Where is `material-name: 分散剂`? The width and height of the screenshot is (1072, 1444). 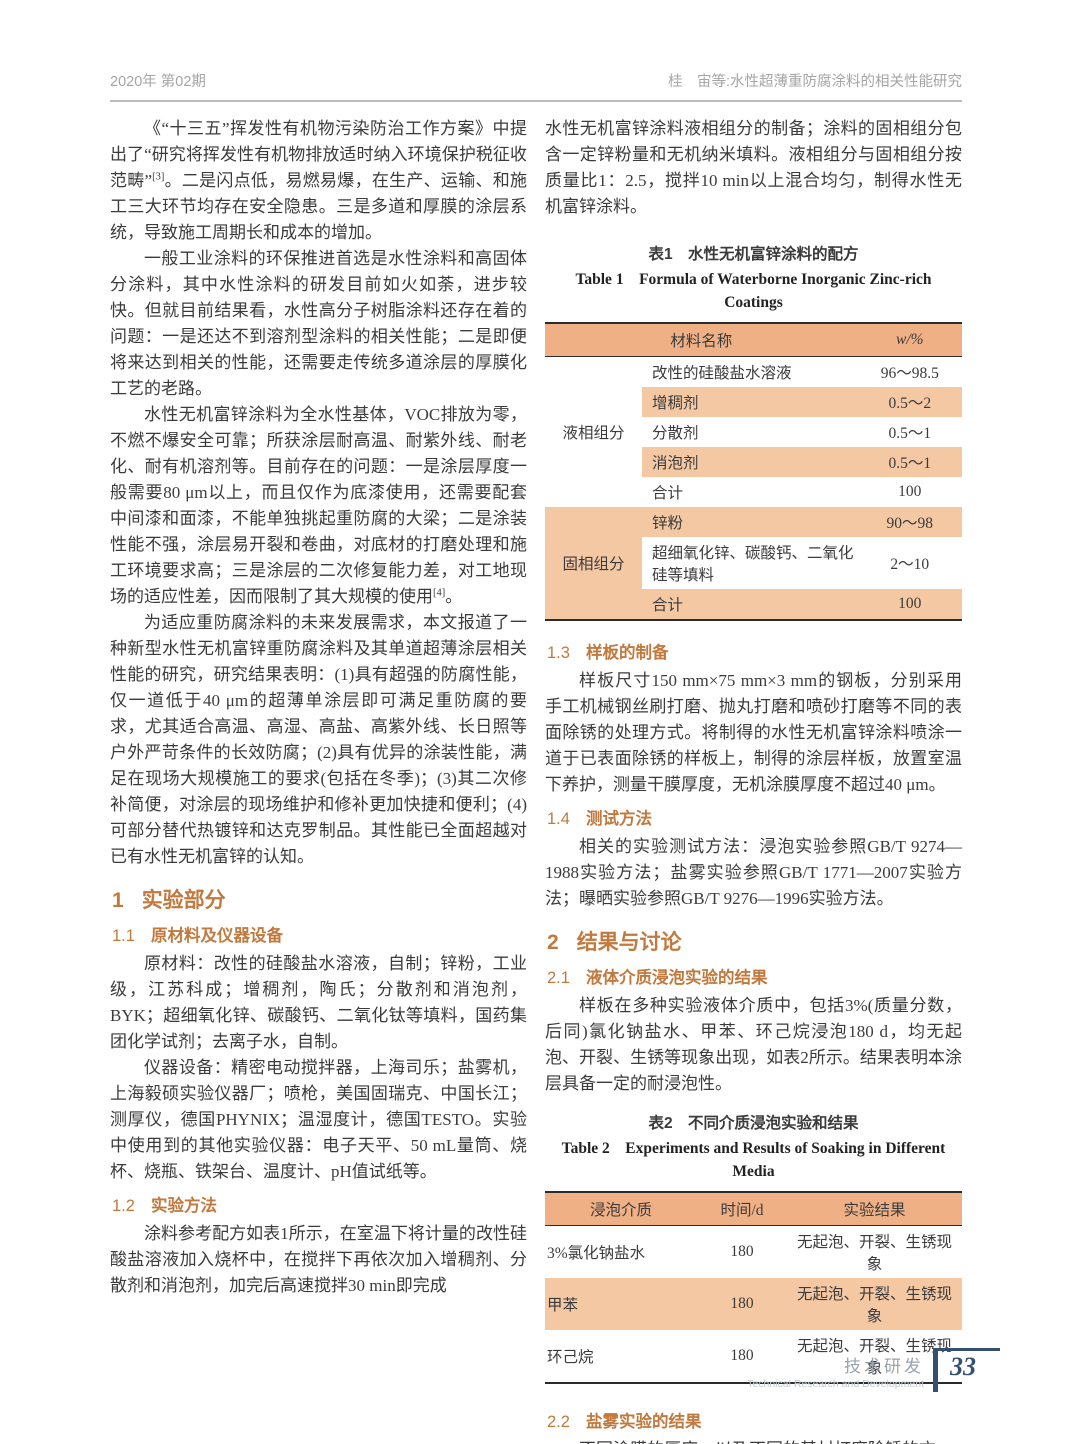
material-name: 分散剂 is located at coordinates (675, 433).